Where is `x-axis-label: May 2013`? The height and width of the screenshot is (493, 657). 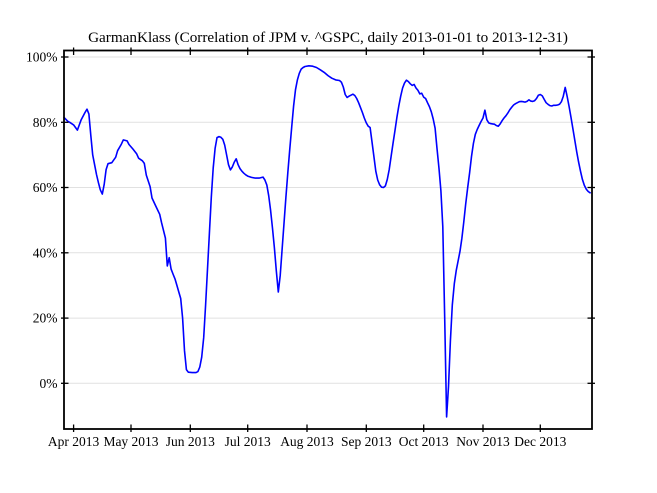 x-axis-label: May 2013 is located at coordinates (130, 441).